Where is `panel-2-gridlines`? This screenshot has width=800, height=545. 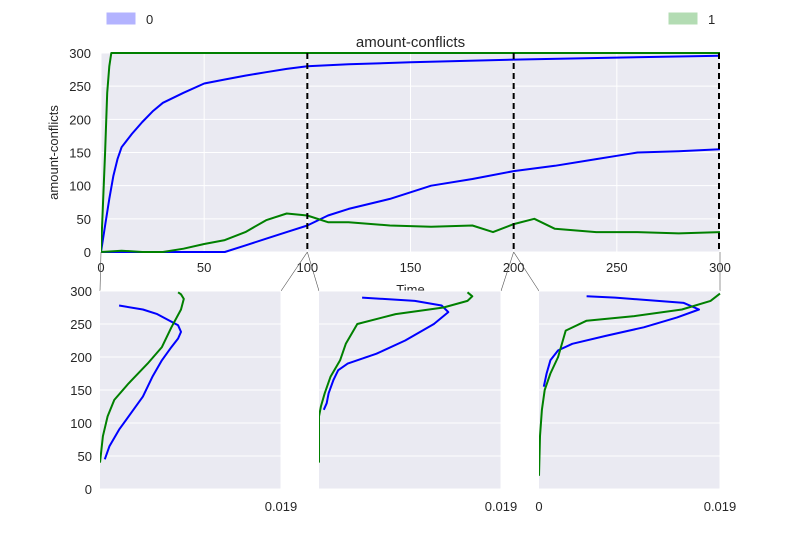 panel-2-gridlines is located at coordinates (410, 390).